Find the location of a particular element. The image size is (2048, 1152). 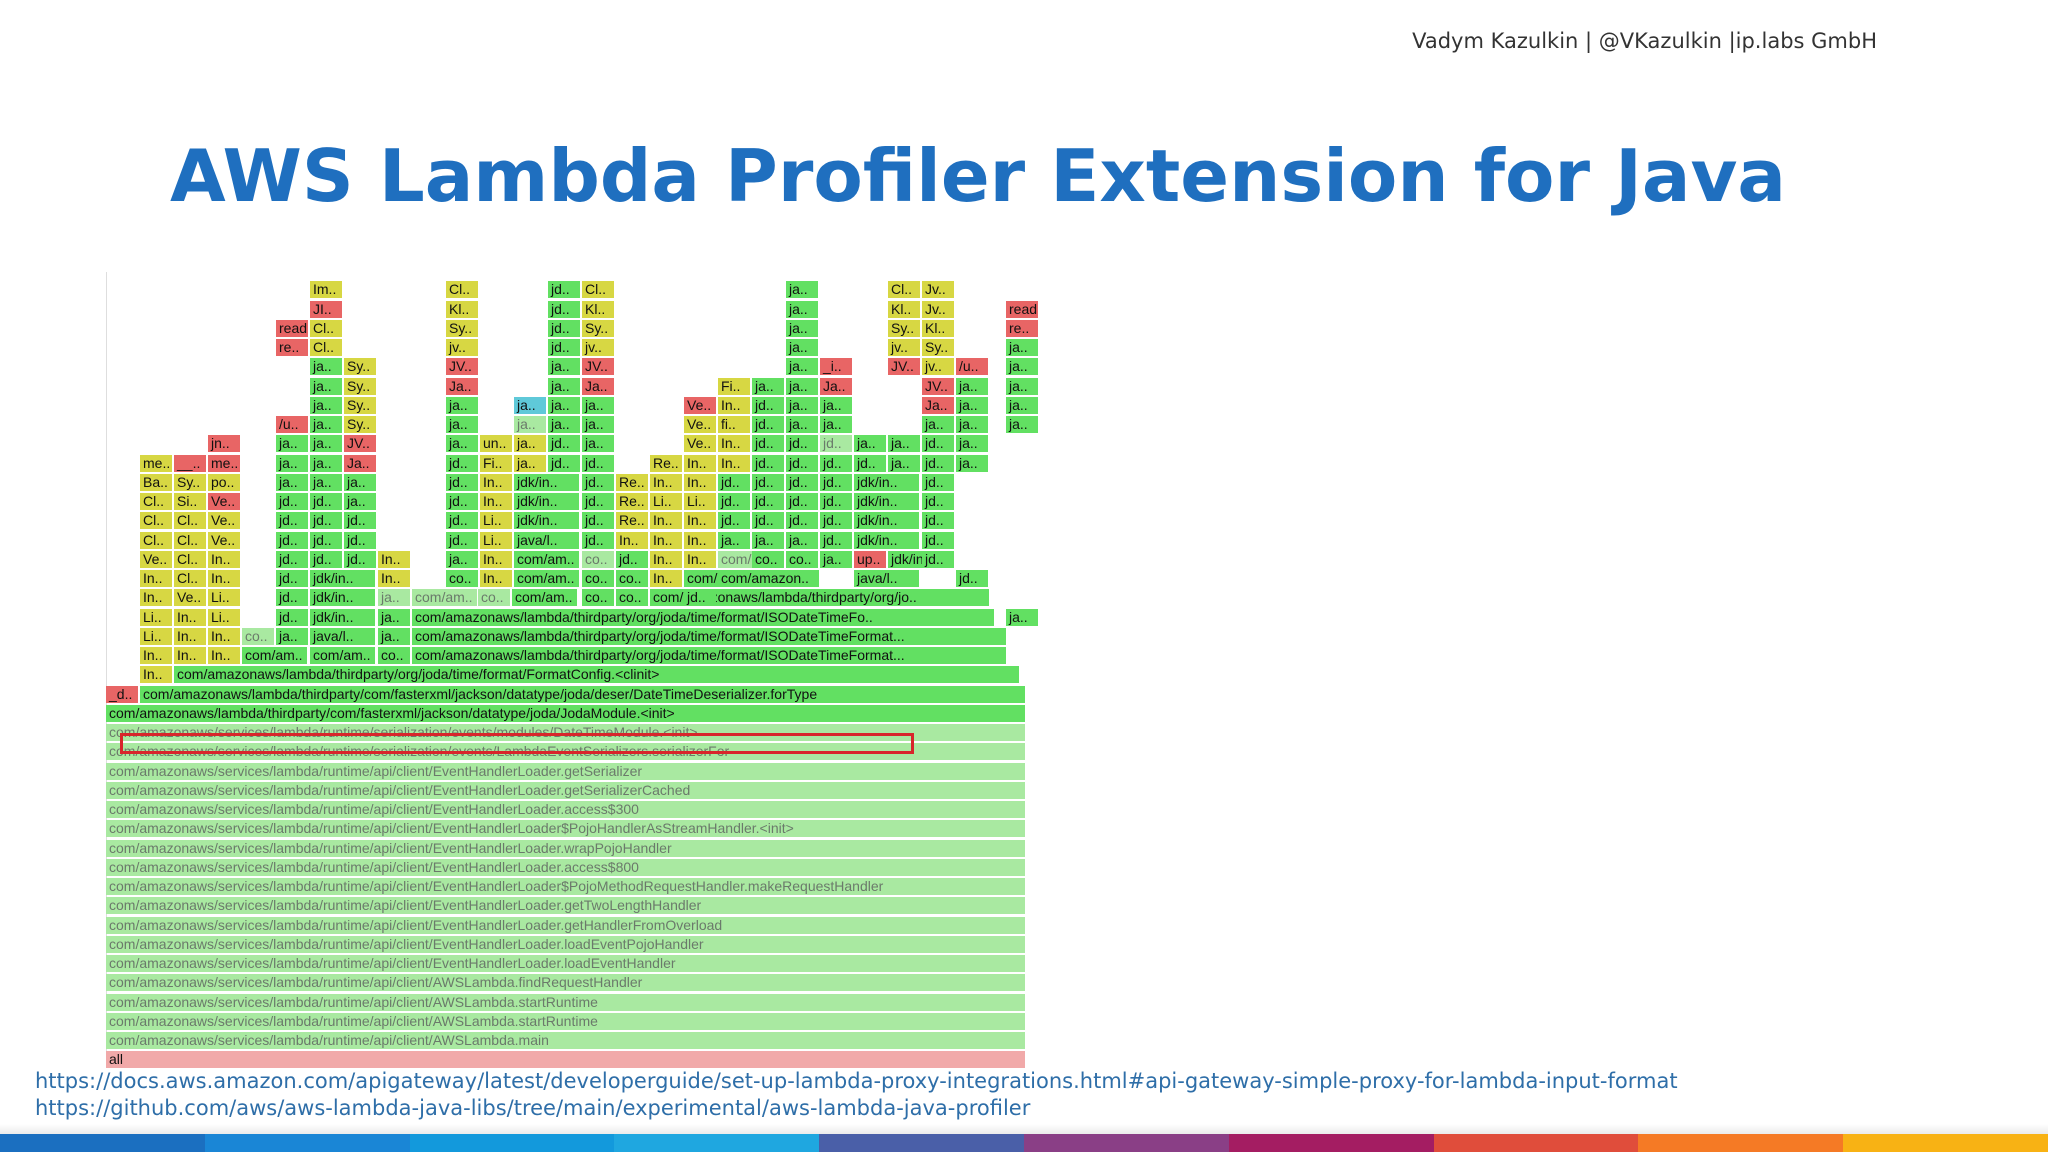

flame-frame: up.. is located at coordinates (870, 559).